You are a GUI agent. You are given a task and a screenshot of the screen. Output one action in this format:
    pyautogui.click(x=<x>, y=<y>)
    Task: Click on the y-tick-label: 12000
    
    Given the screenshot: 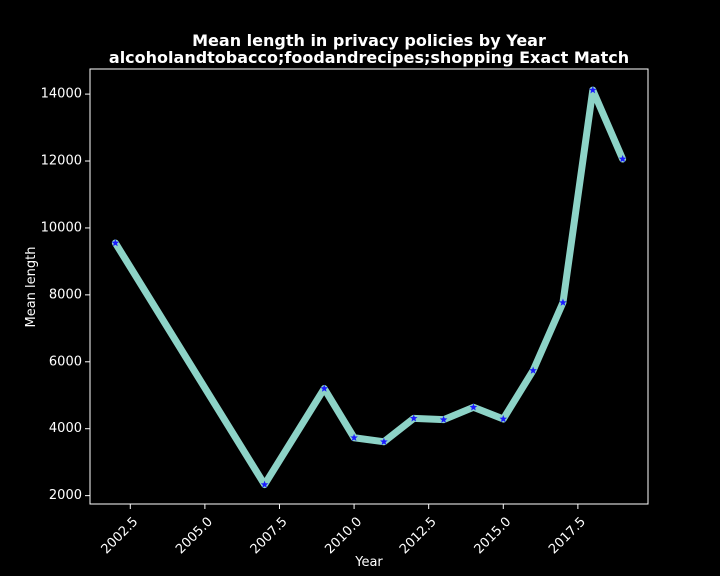 What is the action you would take?
    pyautogui.click(x=61, y=161)
    